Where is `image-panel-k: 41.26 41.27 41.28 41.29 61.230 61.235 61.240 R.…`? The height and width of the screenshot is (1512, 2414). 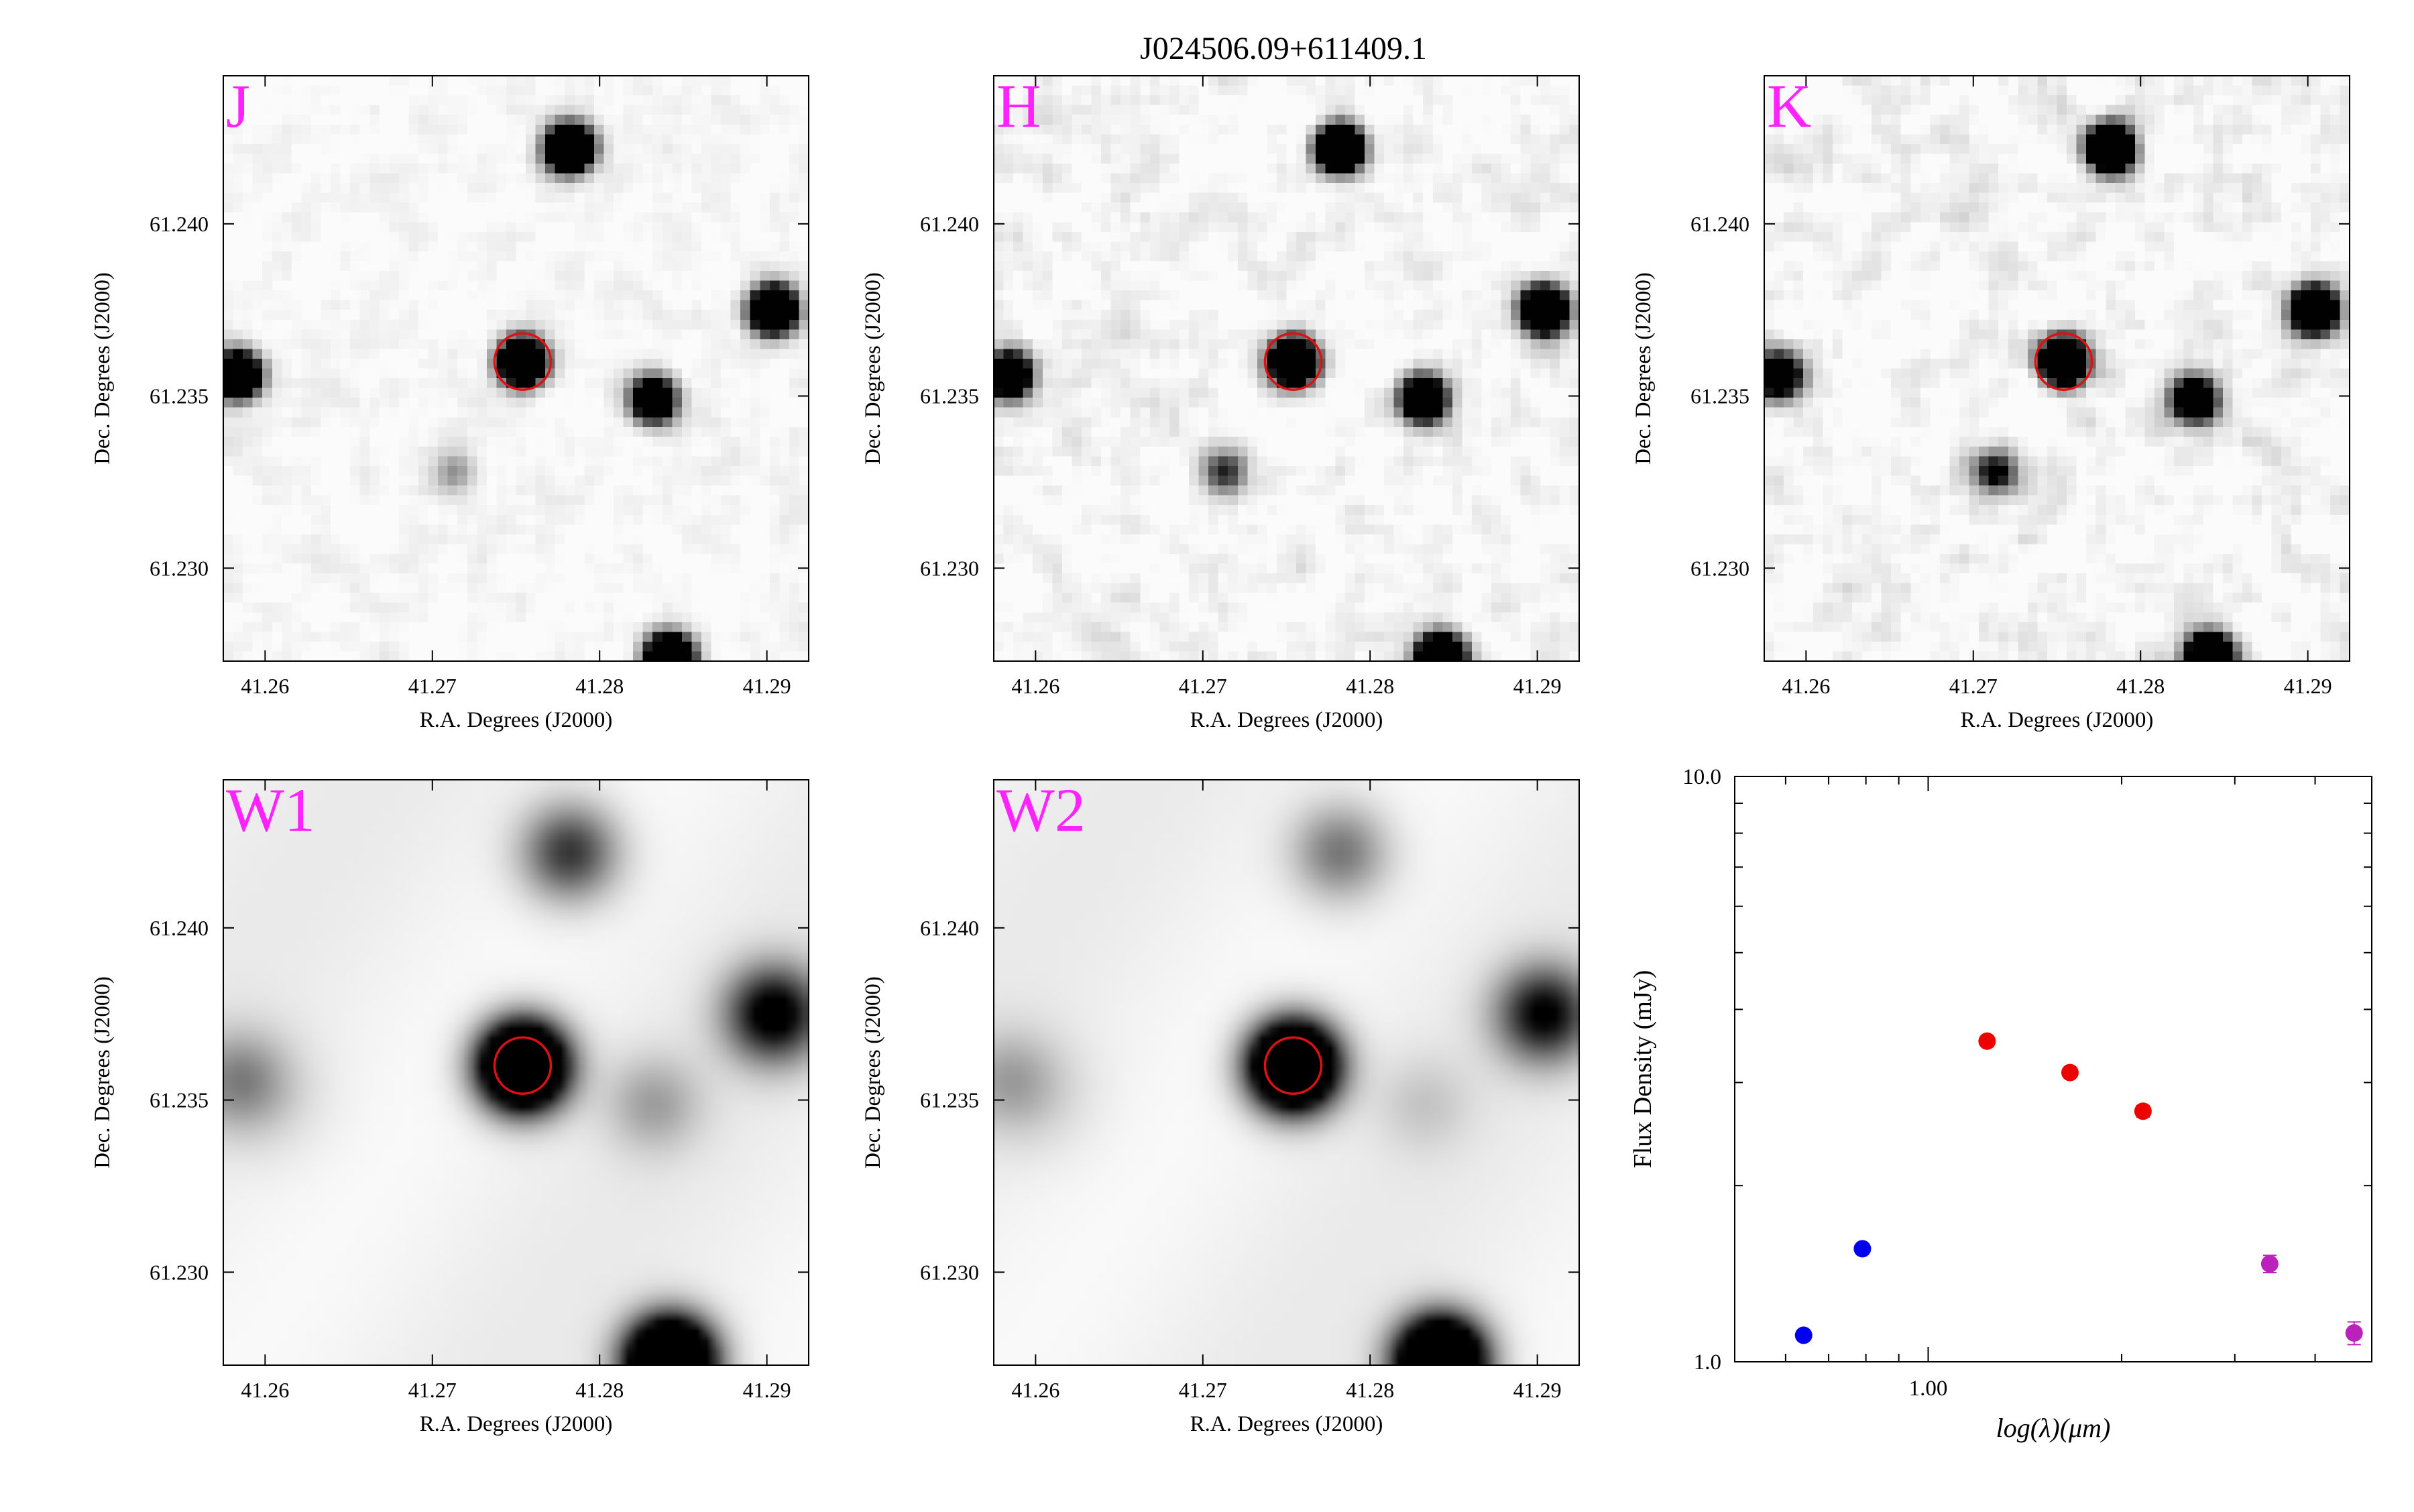 image-panel-k: 41.26 41.27 41.28 41.29 61.230 61.235 61.240 R.… is located at coordinates (1991, 402).